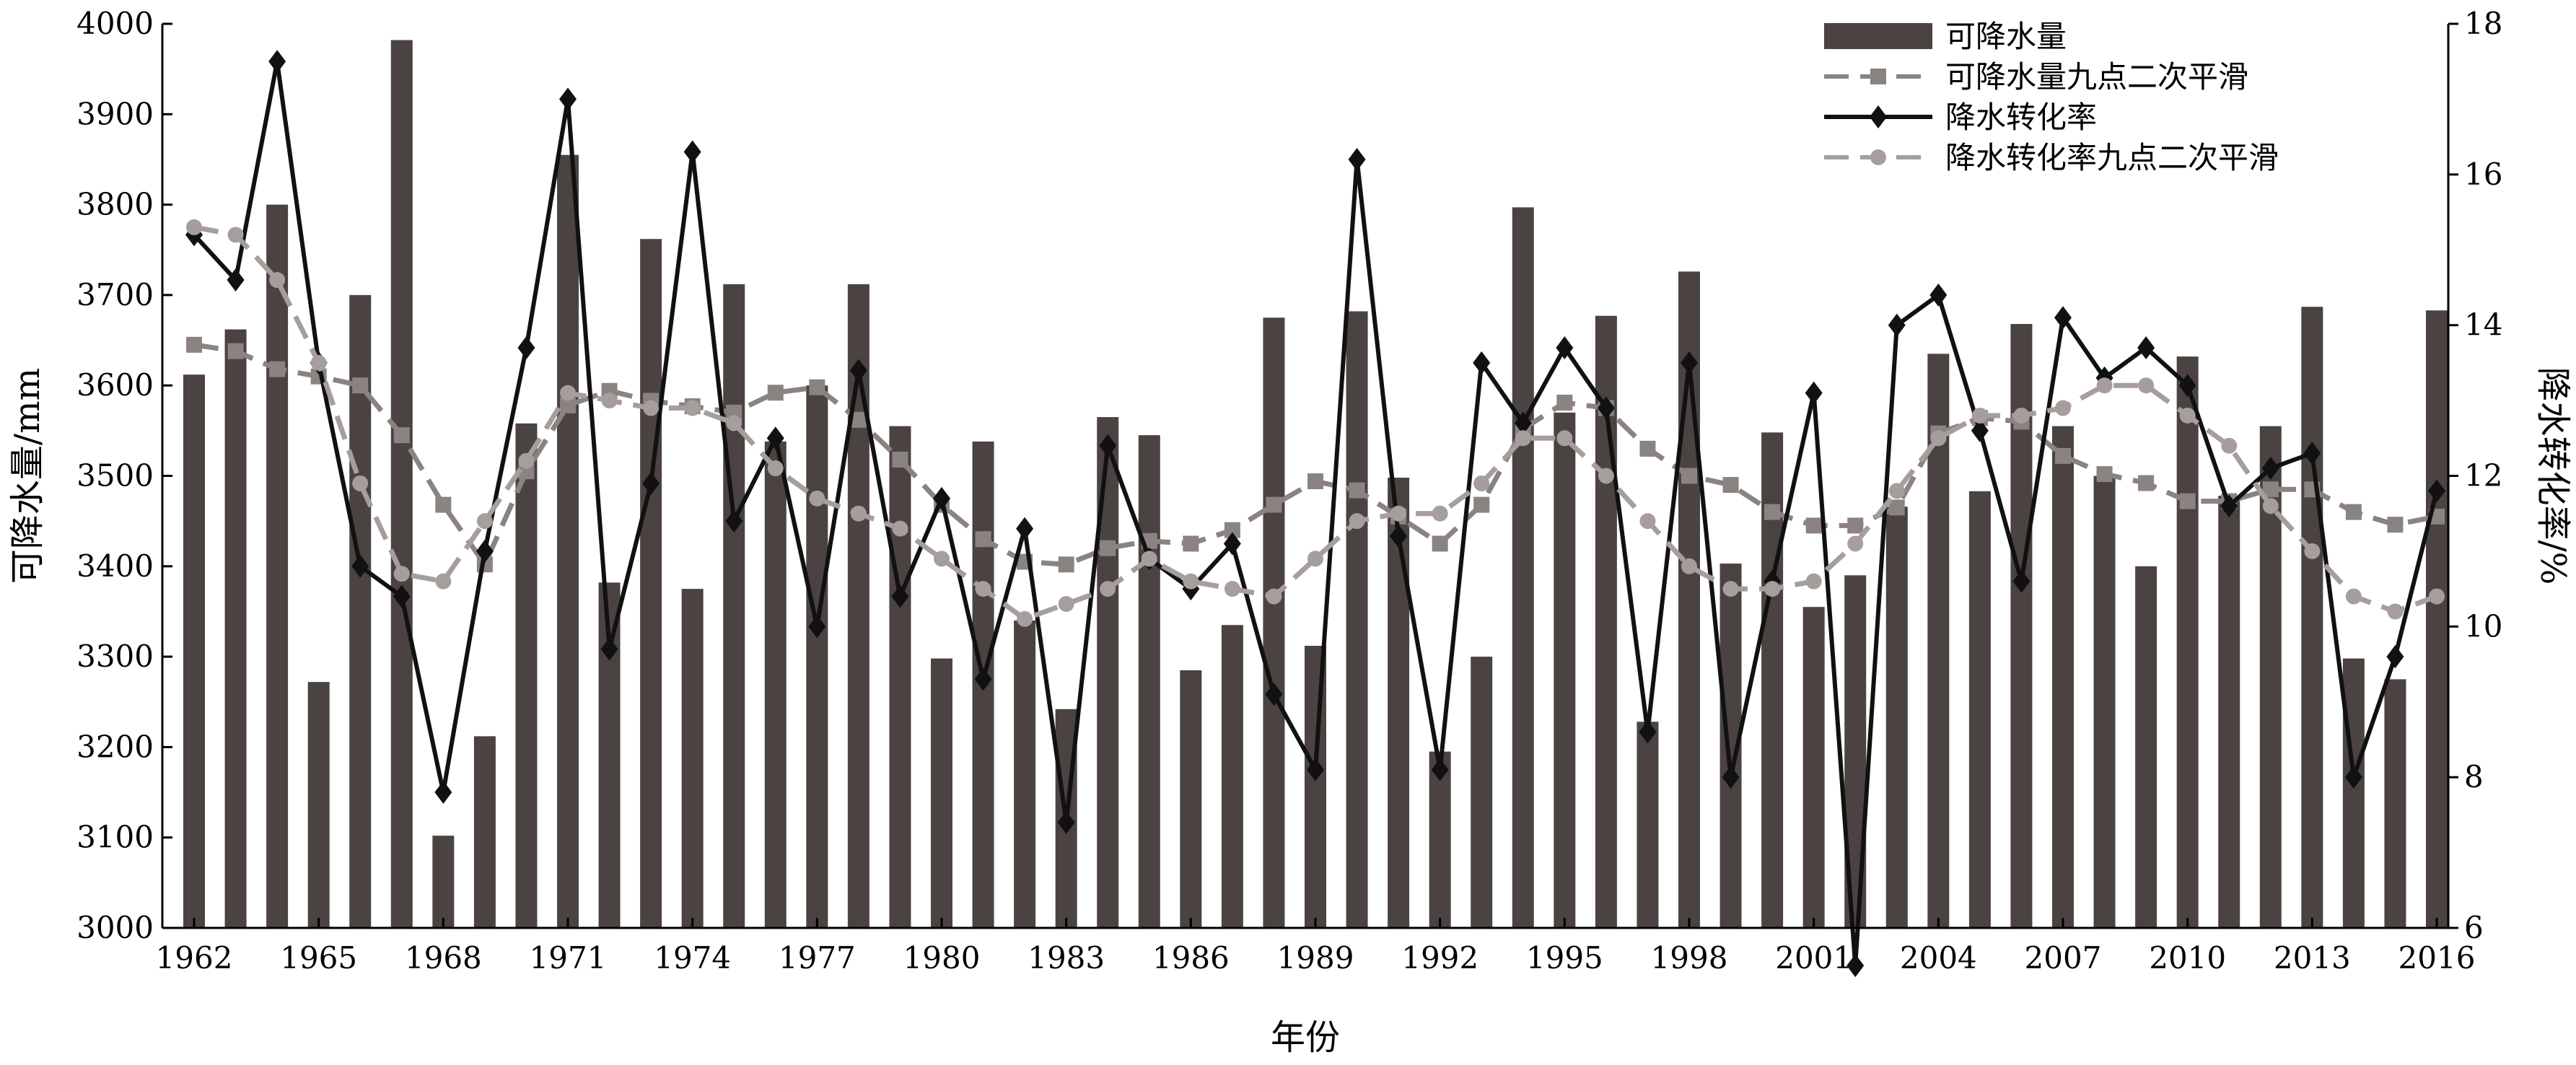 The height and width of the screenshot is (1065, 2576). I want to click on bar-2008, so click(2104, 701).